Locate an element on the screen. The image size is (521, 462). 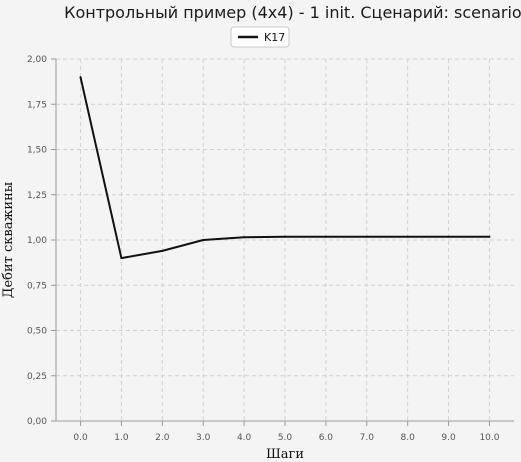
legend-box is located at coordinates (260, 37).